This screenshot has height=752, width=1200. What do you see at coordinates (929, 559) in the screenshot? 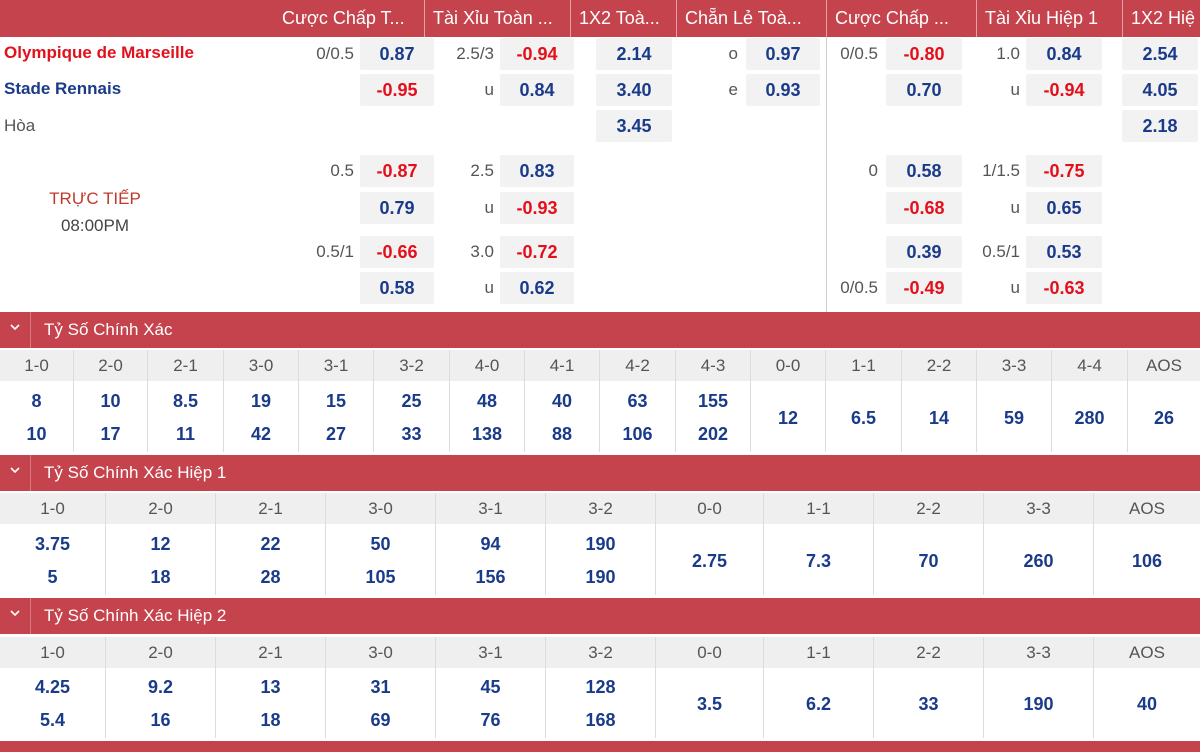
I see `score-odds-cell: 70` at bounding box center [929, 559].